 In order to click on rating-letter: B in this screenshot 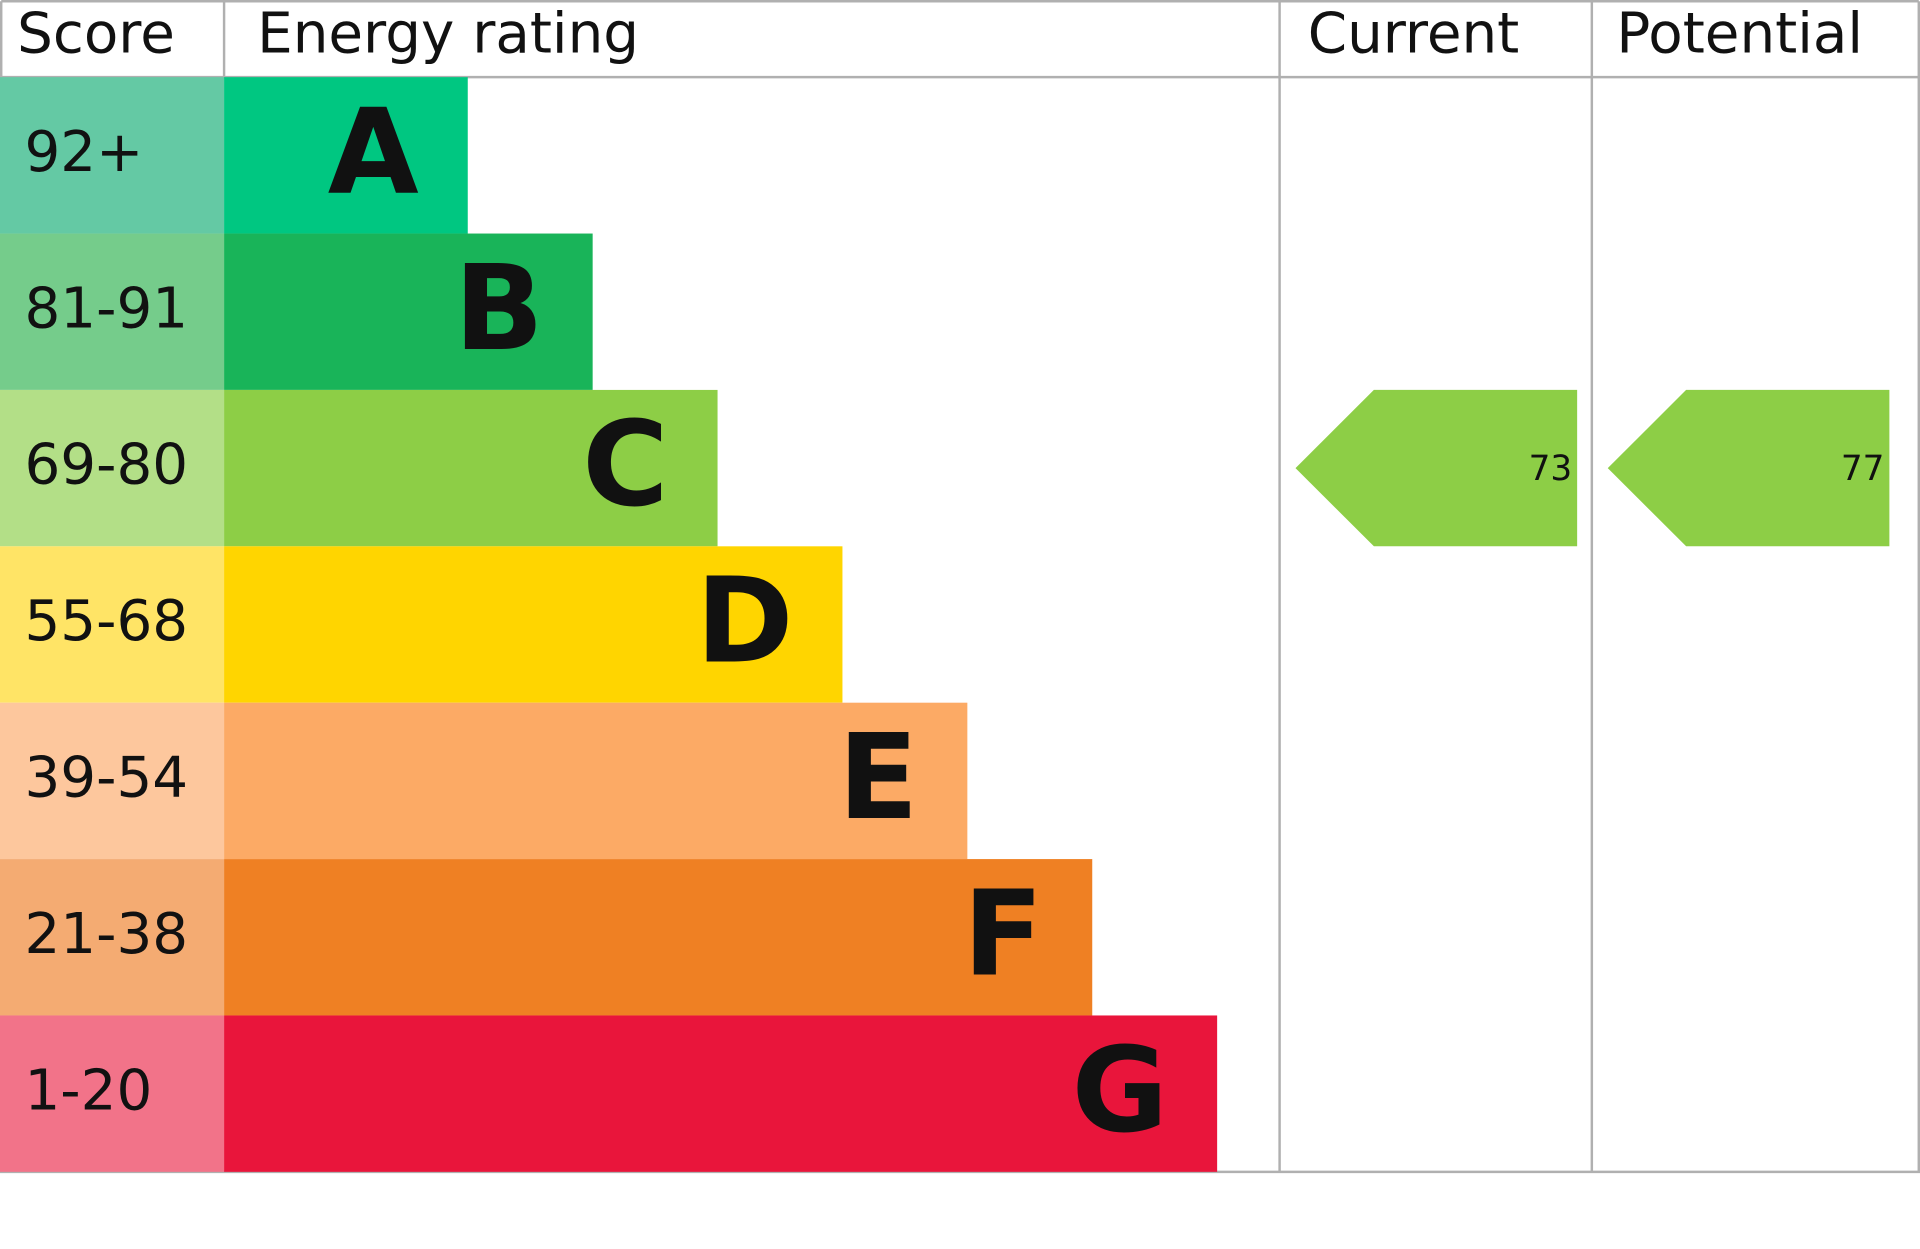, I will do `click(499, 308)`.